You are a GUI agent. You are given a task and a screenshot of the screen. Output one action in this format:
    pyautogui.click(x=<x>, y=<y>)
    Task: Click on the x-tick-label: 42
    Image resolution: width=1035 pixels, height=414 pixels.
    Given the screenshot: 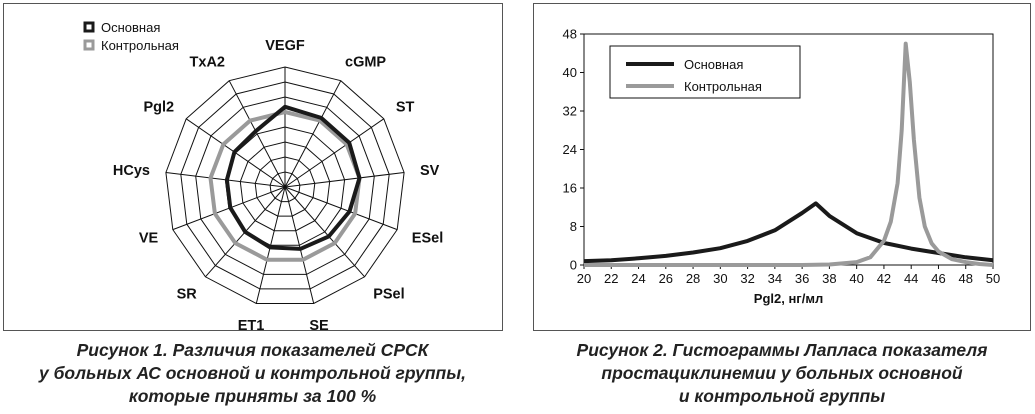 What is the action you would take?
    pyautogui.click(x=884, y=278)
    